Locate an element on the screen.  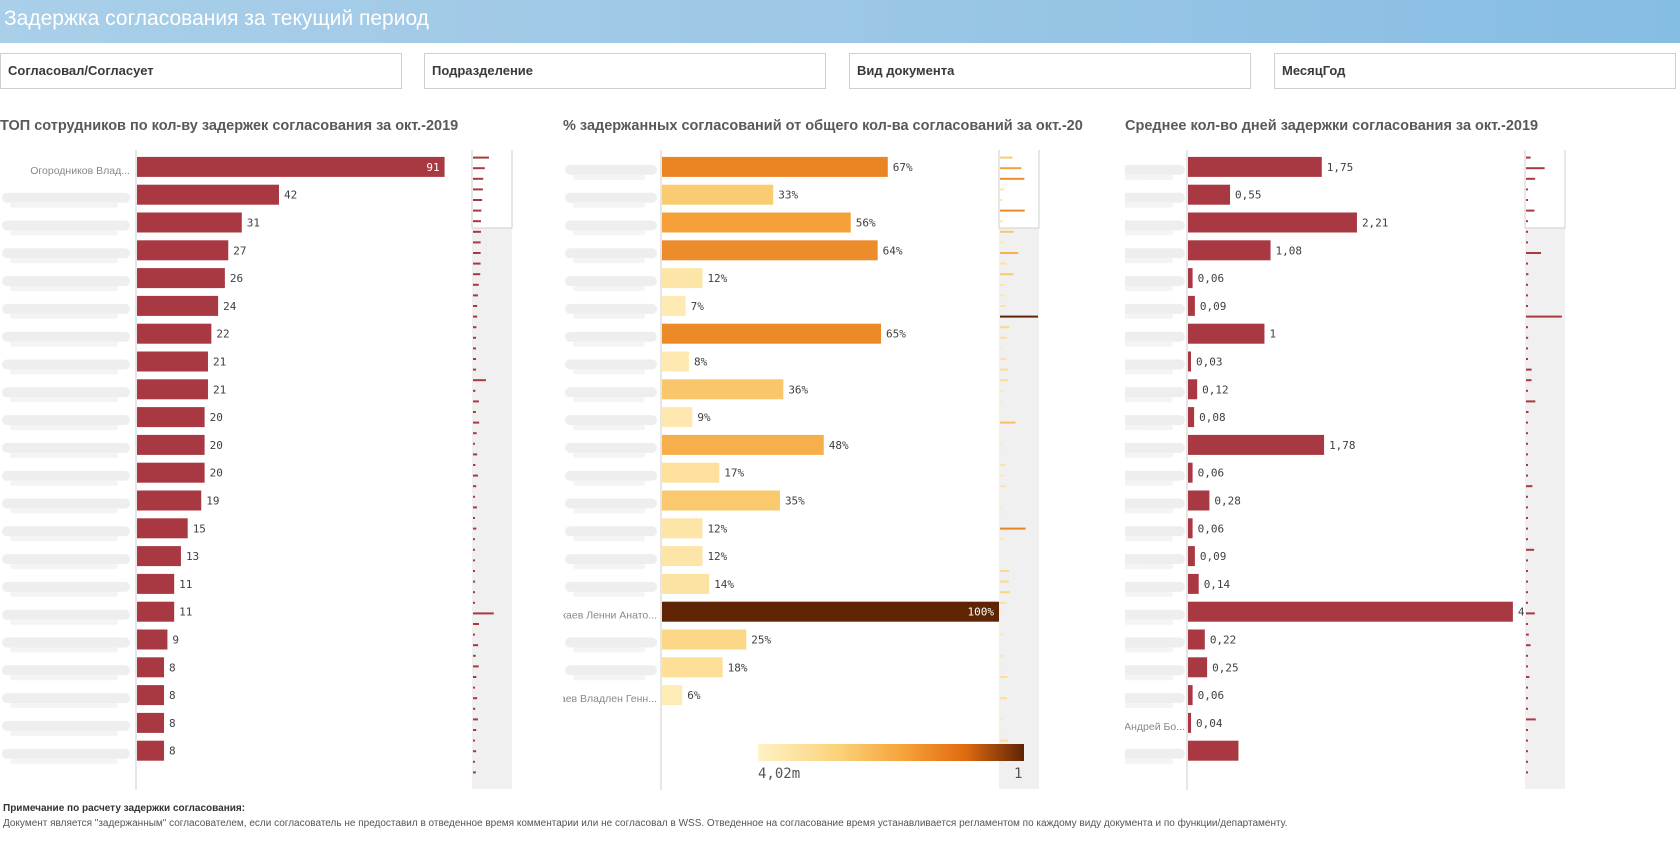
data-label: 65% is located at coordinates (896, 334).